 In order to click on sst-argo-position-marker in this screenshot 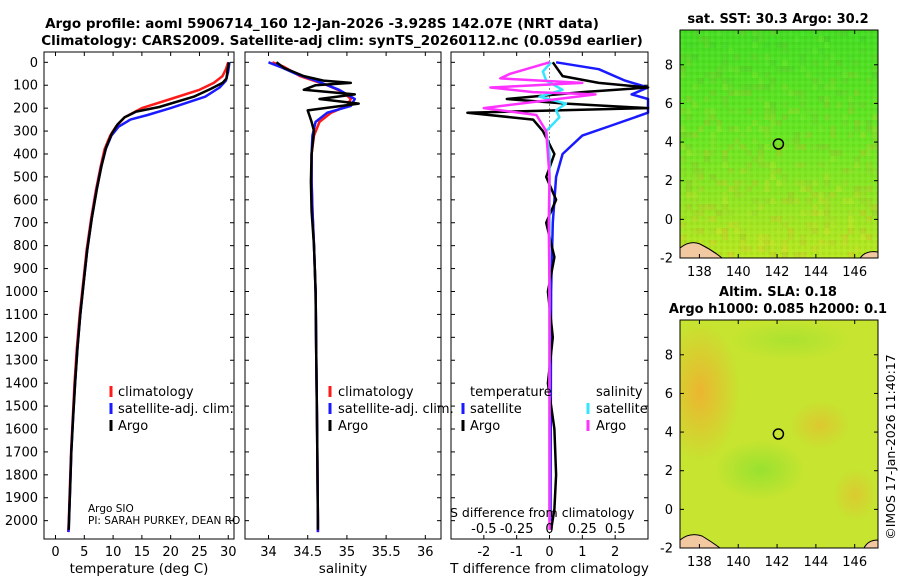, I will do `click(778, 144)`.